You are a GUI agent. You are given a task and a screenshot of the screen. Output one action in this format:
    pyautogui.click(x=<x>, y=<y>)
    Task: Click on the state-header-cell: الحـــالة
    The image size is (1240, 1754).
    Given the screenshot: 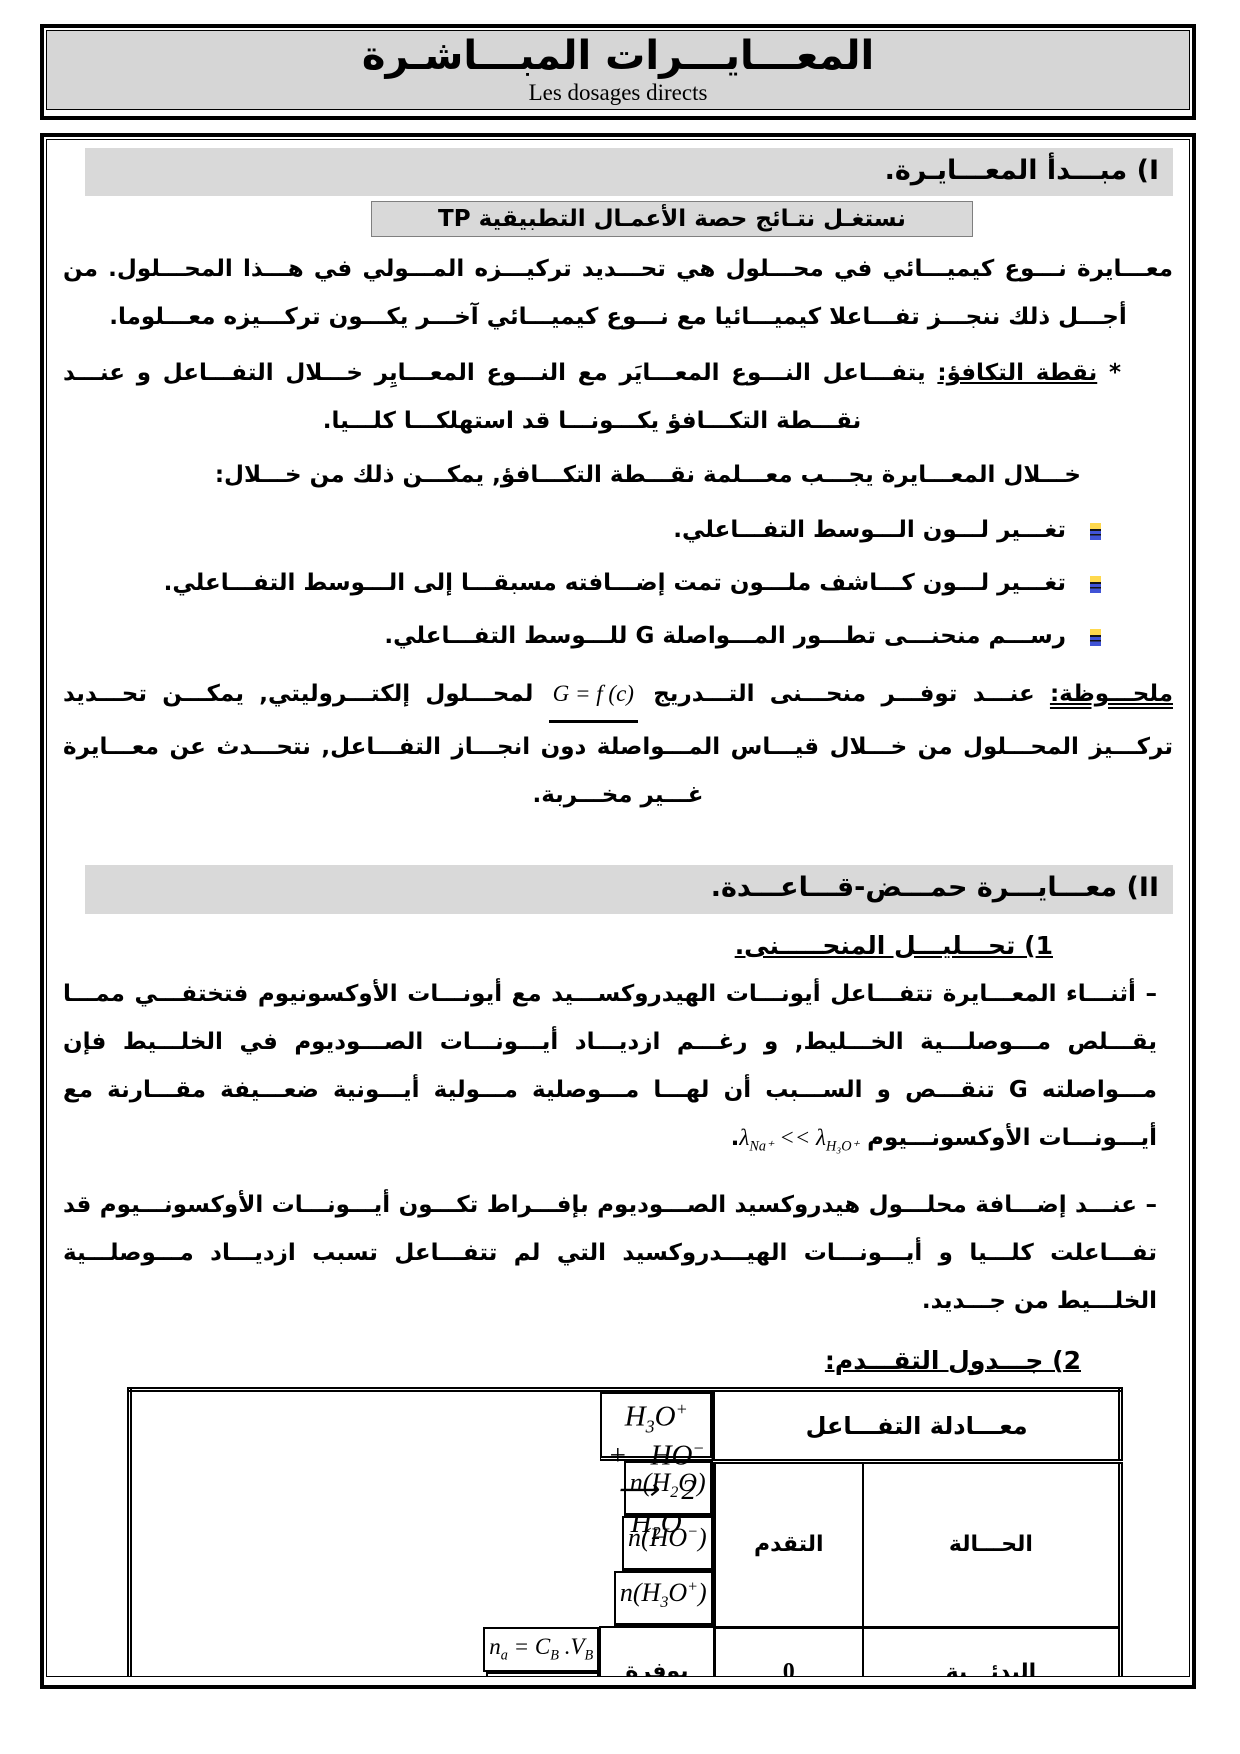 What is the action you would take?
    pyautogui.click(x=991, y=1544)
    